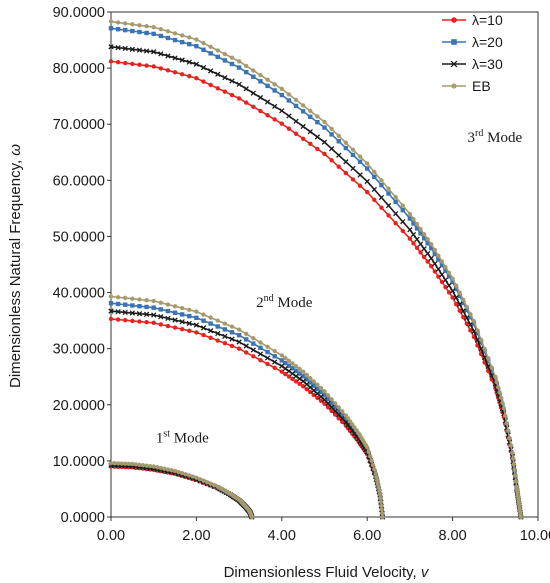  Describe the element at coordinates (282, 536) in the screenshot. I see `x-tick-label: 4.00` at that location.